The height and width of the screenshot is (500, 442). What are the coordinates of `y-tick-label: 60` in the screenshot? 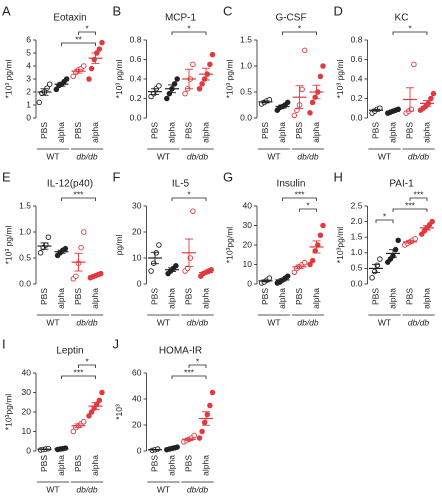 It's located at (137, 372).